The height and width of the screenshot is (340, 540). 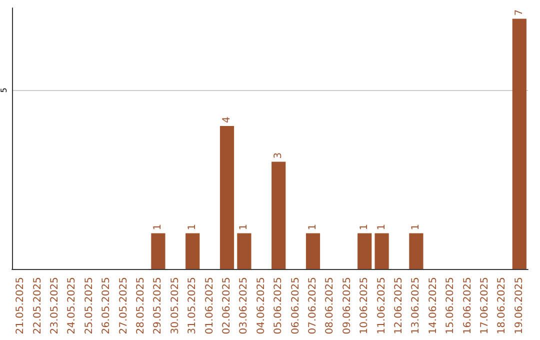 I want to click on x-tick-label: 15.06.2025, so click(x=450, y=305).